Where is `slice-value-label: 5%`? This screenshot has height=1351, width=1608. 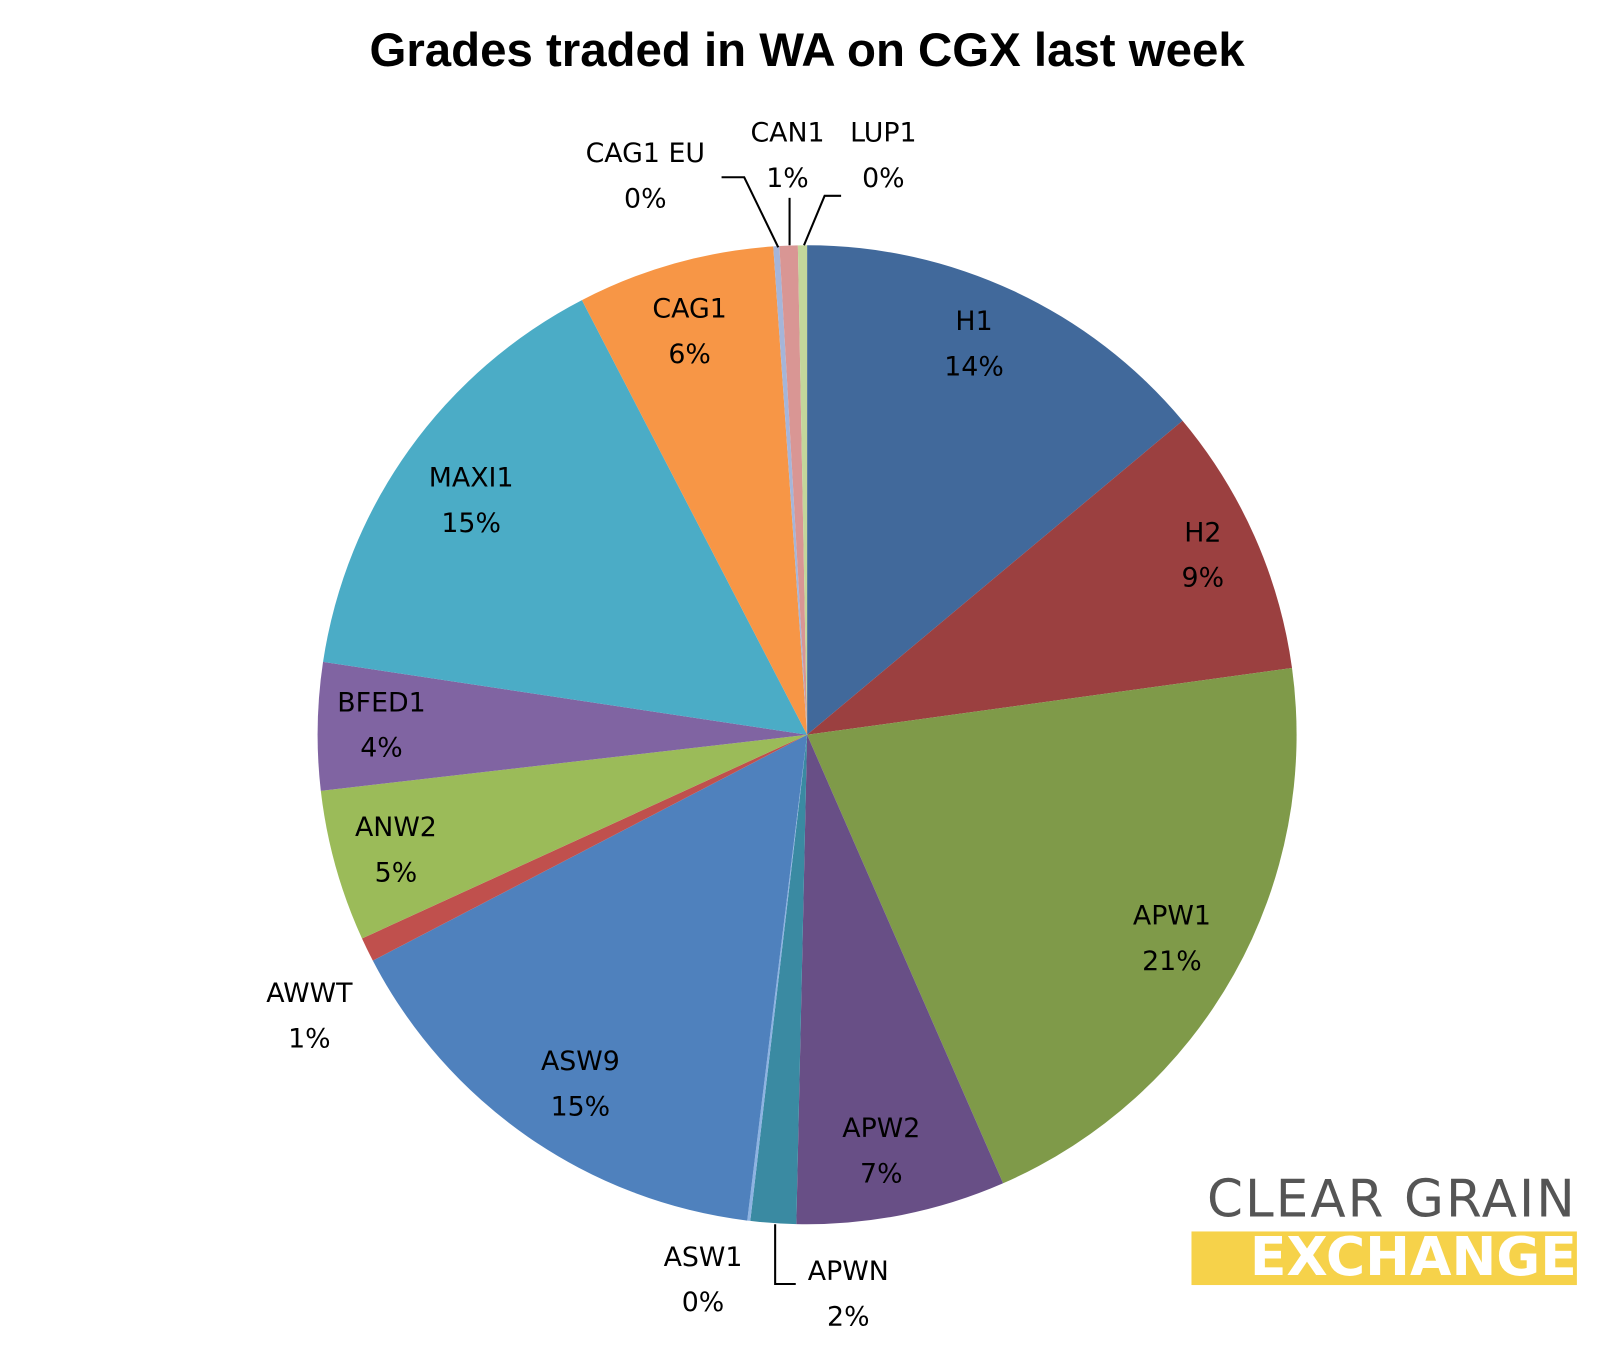 slice-value-label: 5% is located at coordinates (396, 872).